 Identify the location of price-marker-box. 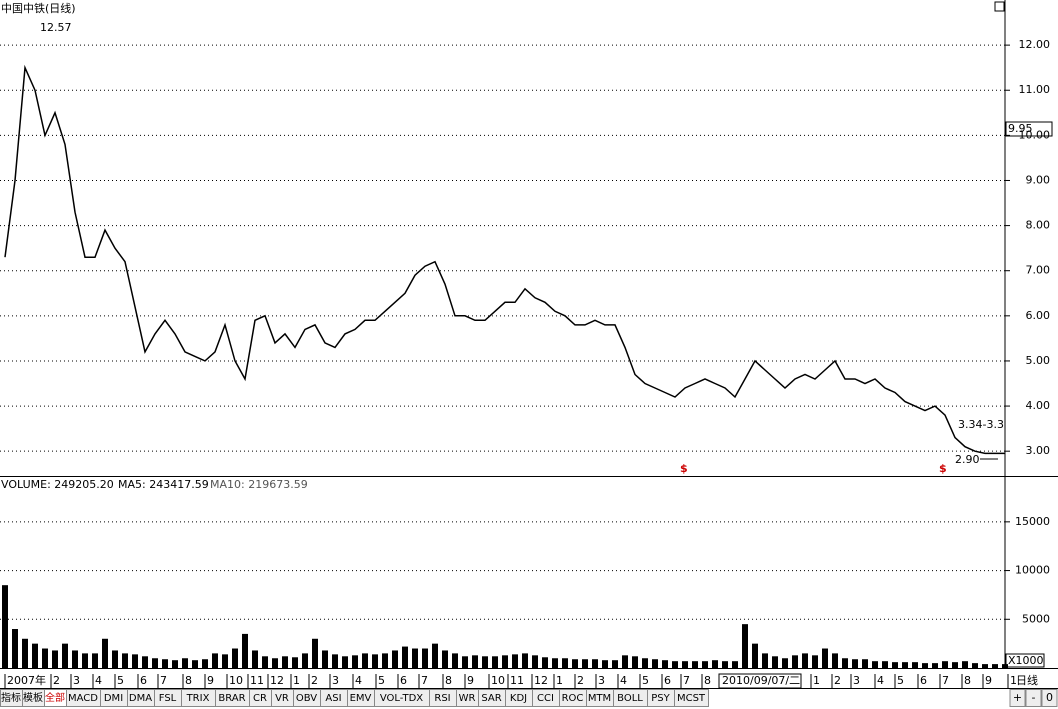
(1029, 129).